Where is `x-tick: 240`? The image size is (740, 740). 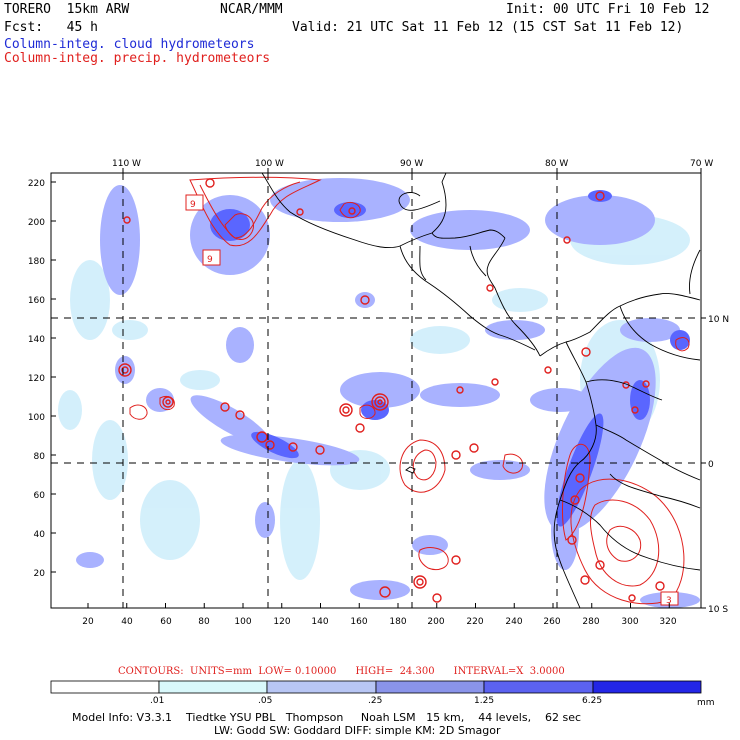 x-tick: 240 is located at coordinates (513, 622).